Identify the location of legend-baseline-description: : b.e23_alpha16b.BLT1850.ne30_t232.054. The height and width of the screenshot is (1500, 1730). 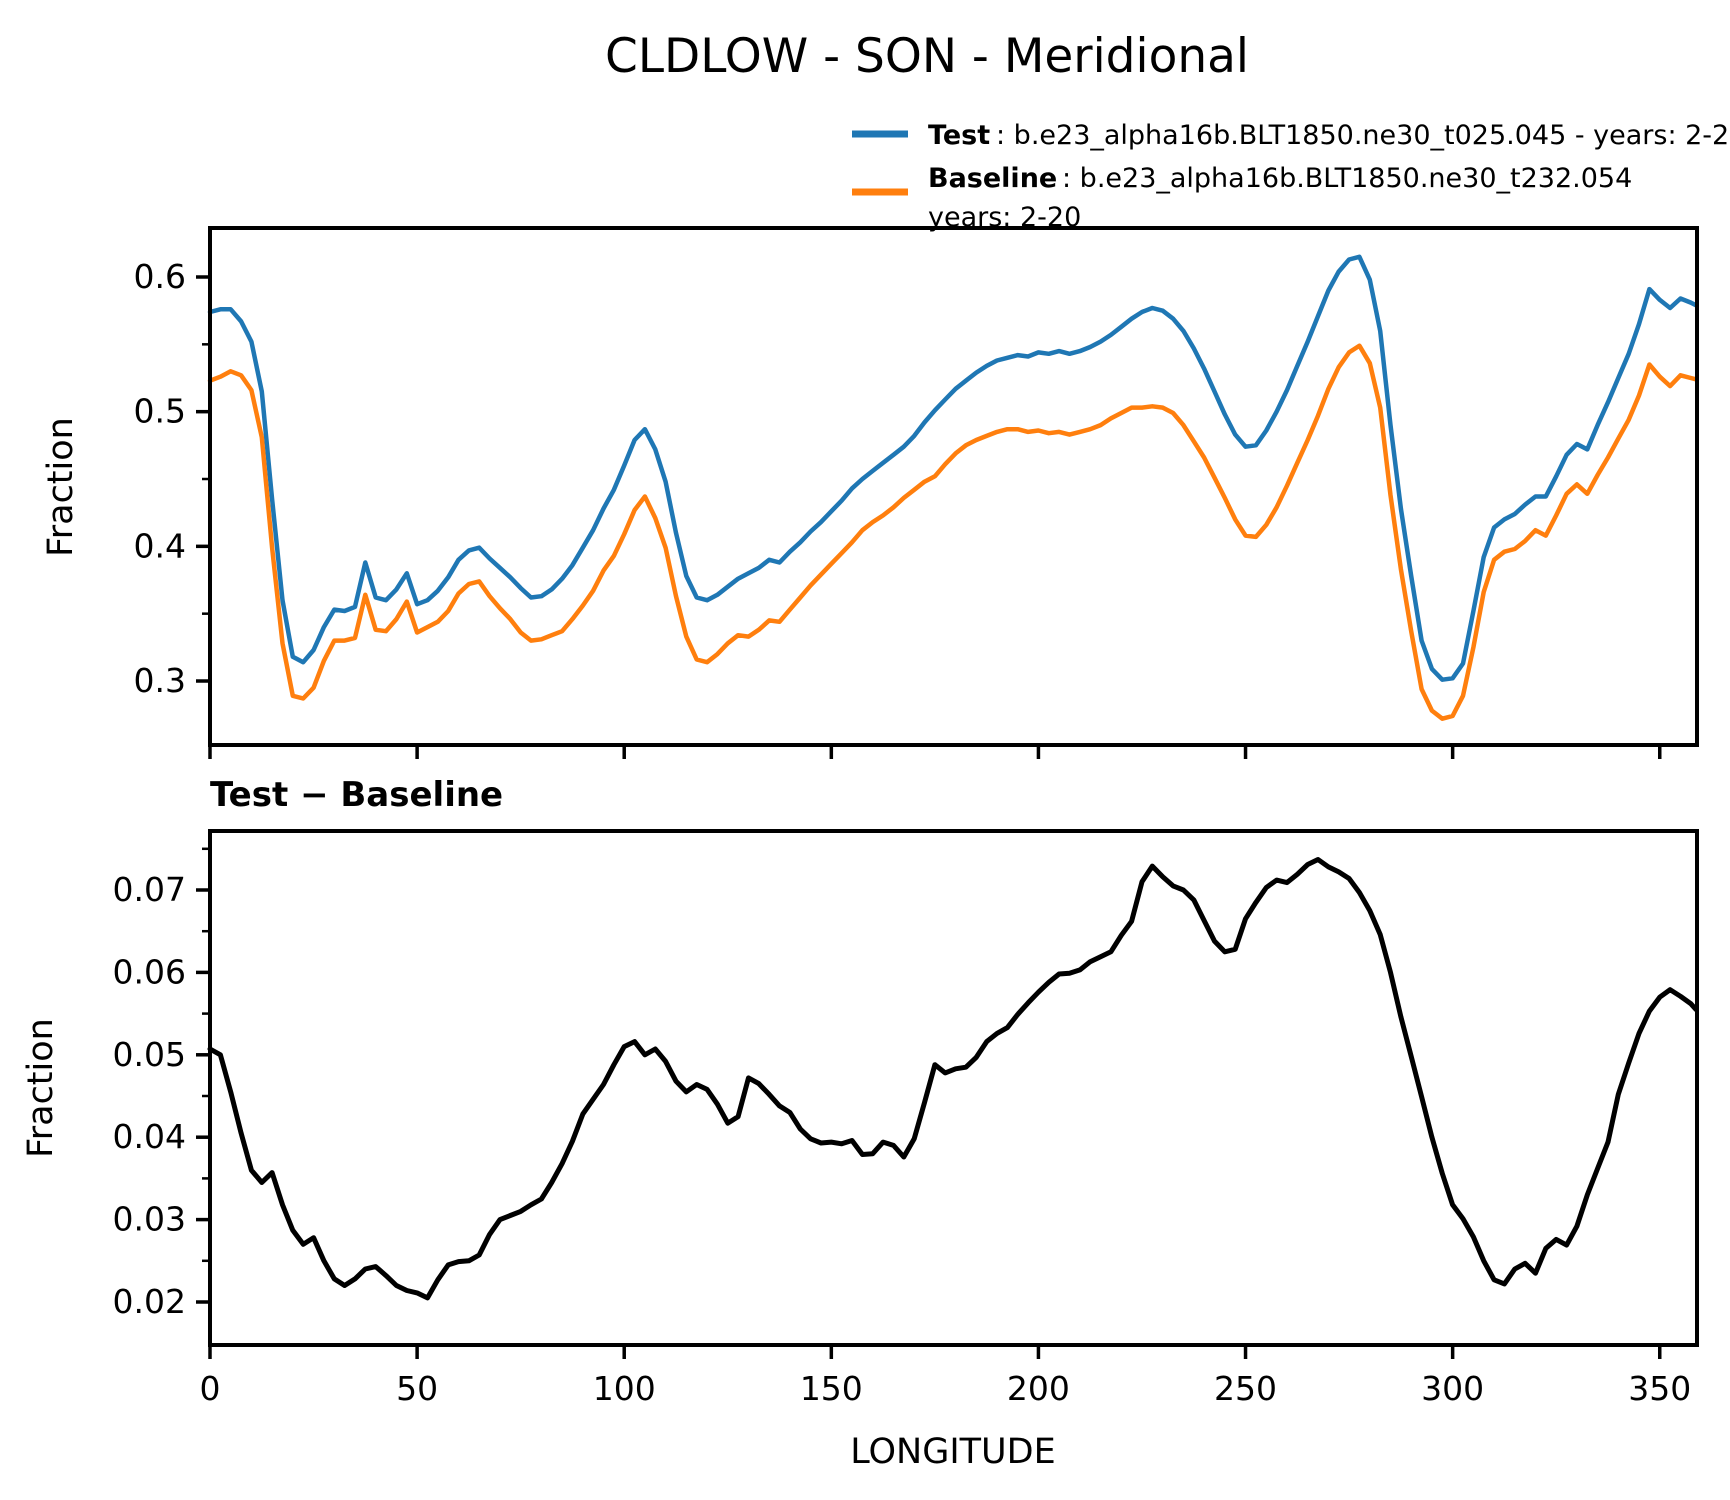
(1347, 178).